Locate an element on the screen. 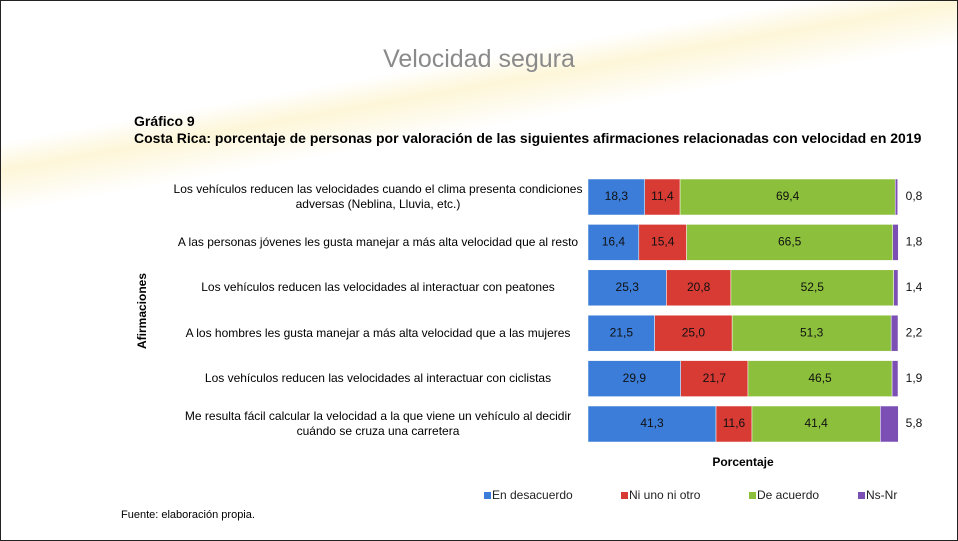  data-label: 41,4 is located at coordinates (816, 423).